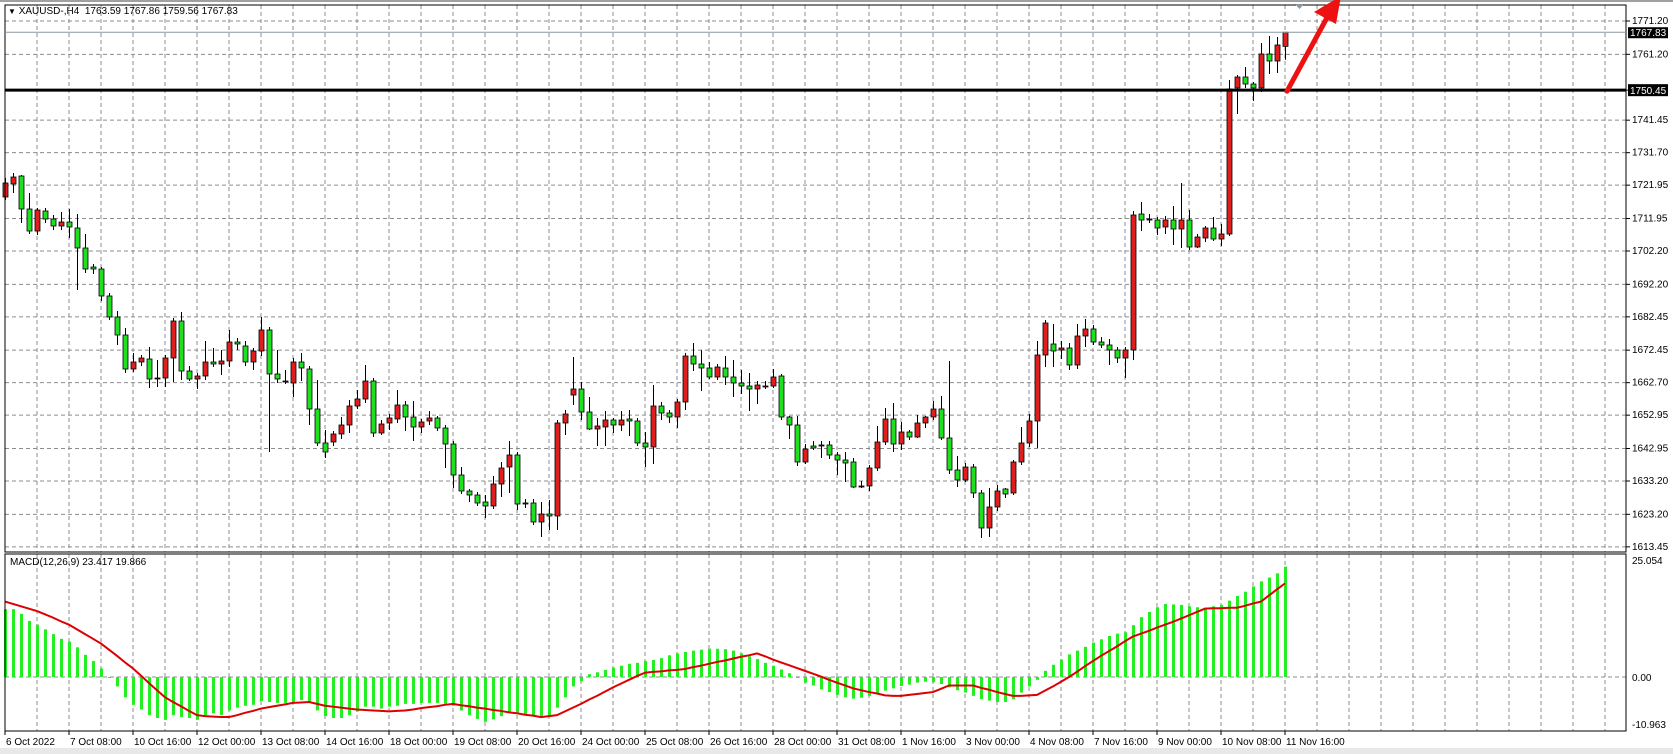  What do you see at coordinates (161, 11) in the screenshot?
I see `ohlc-readout: 1763.59 1767.86 1759.56 1767.83` at bounding box center [161, 11].